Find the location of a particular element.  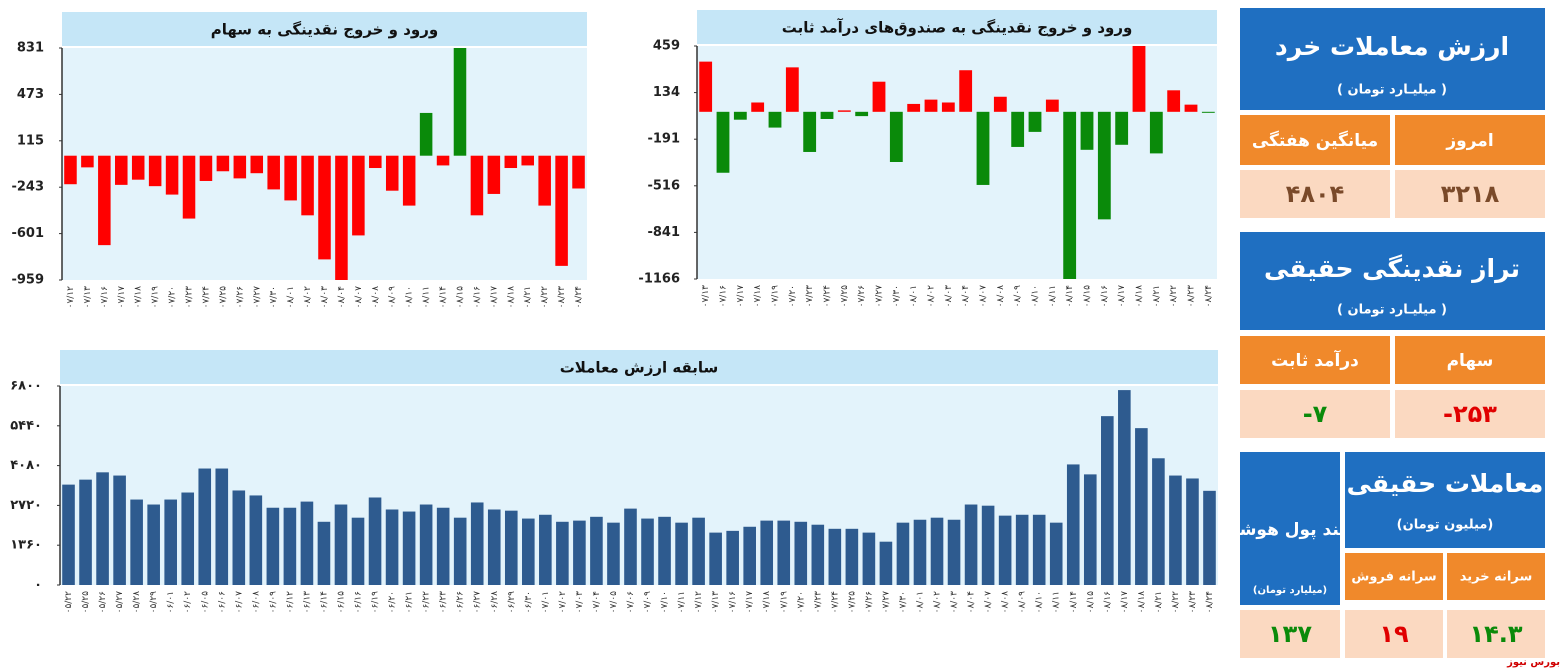

panel-value: -۷ is located at coordinates (1315, 414).